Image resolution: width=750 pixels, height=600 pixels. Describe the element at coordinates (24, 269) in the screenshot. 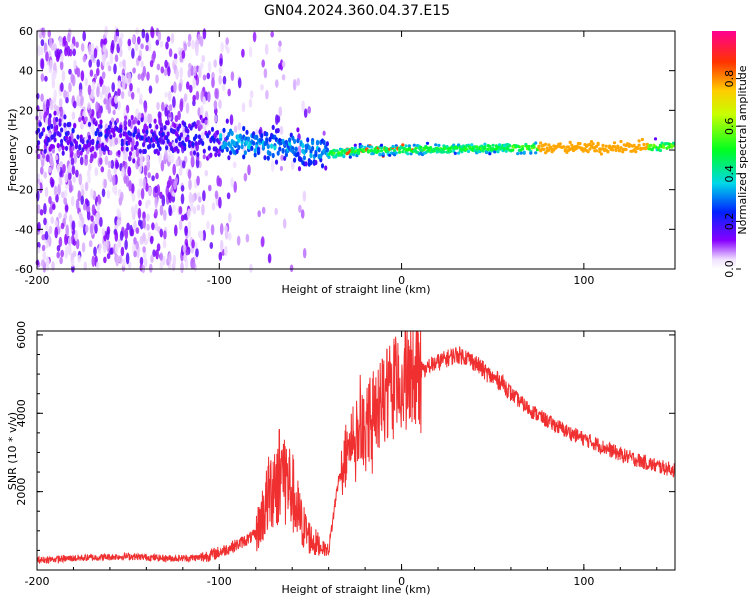

I see `spectrogram-y-tick-label: -60` at that location.